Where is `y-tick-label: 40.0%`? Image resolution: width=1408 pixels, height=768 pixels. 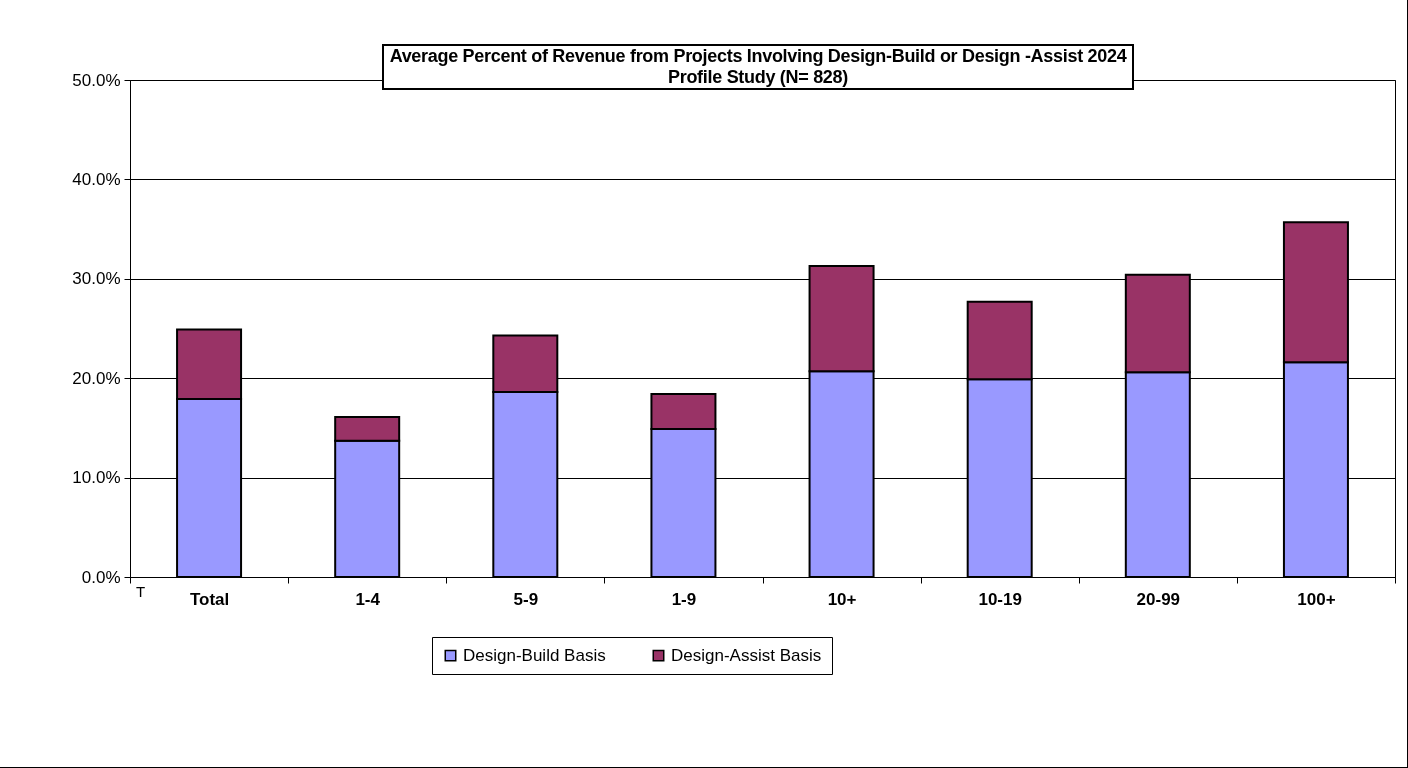
y-tick-label: 40.0% is located at coordinates (96, 179).